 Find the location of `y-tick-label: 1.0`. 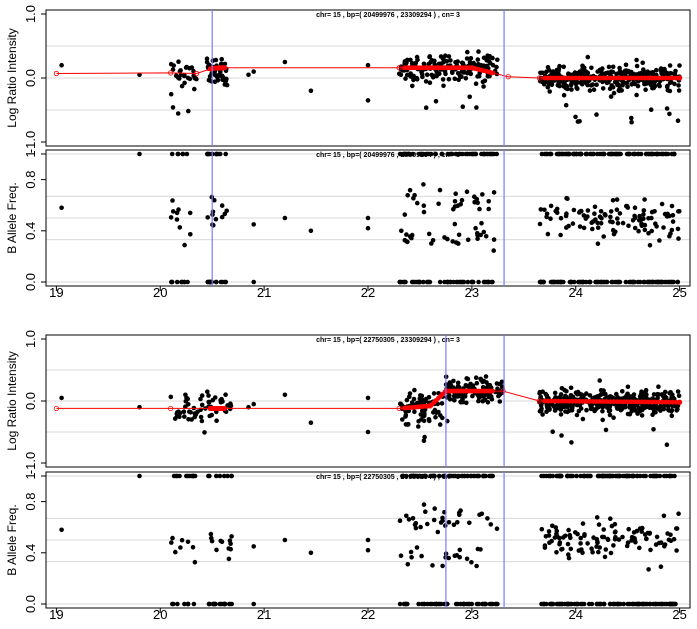

y-tick-label: 1.0 is located at coordinates (30, 339).